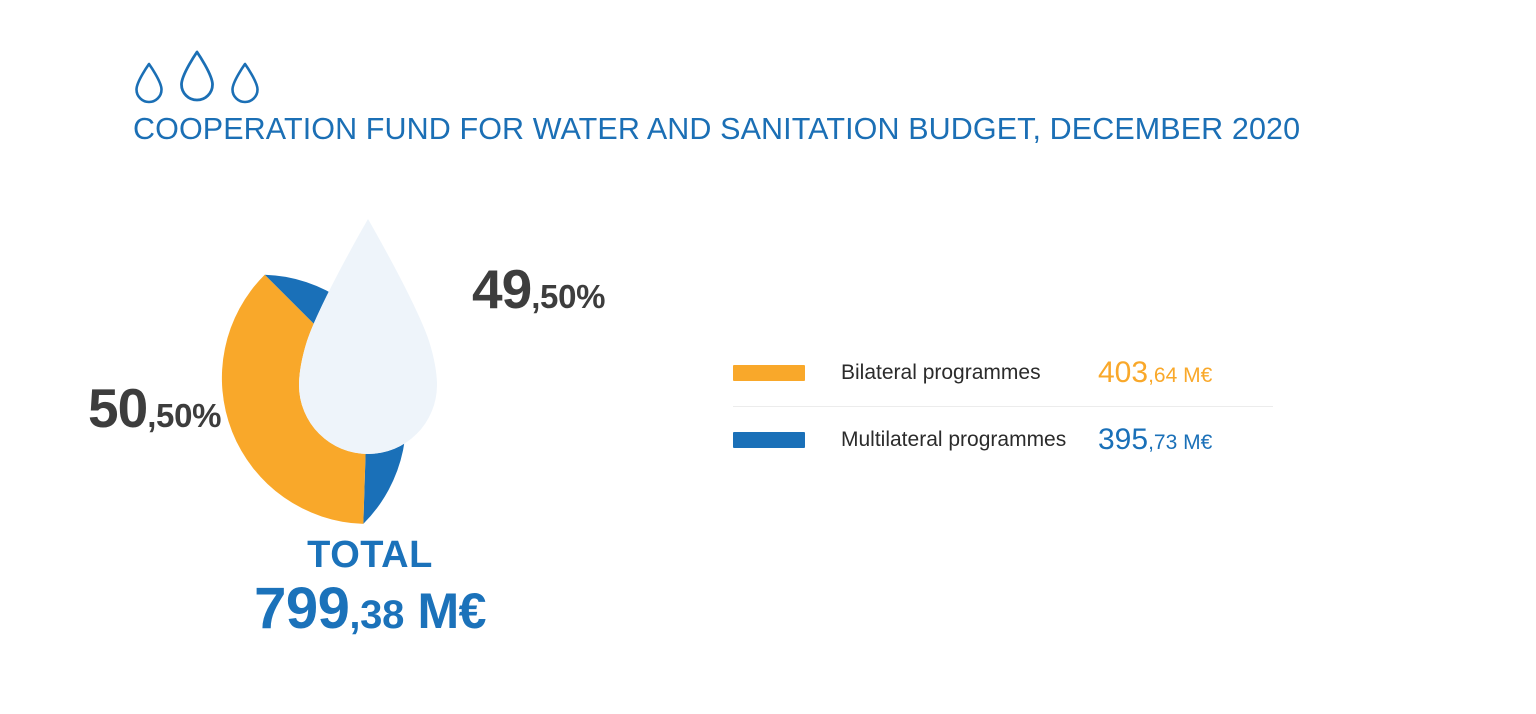 This screenshot has width=1536, height=714. I want to click on legend-swatch-multilateral, so click(769, 440).